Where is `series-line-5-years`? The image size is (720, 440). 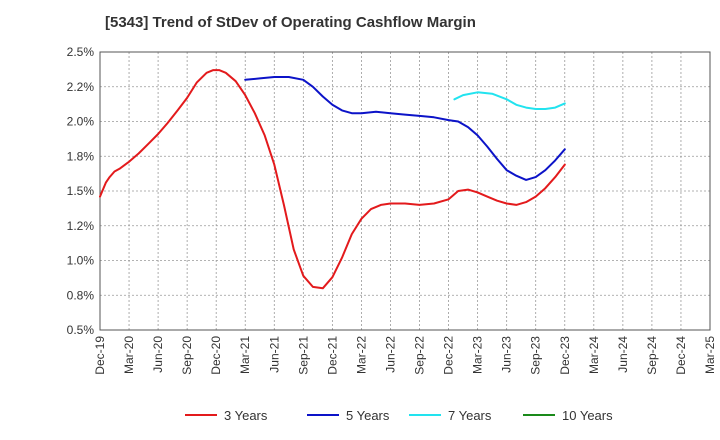 series-line-5-years is located at coordinates (405, 128).